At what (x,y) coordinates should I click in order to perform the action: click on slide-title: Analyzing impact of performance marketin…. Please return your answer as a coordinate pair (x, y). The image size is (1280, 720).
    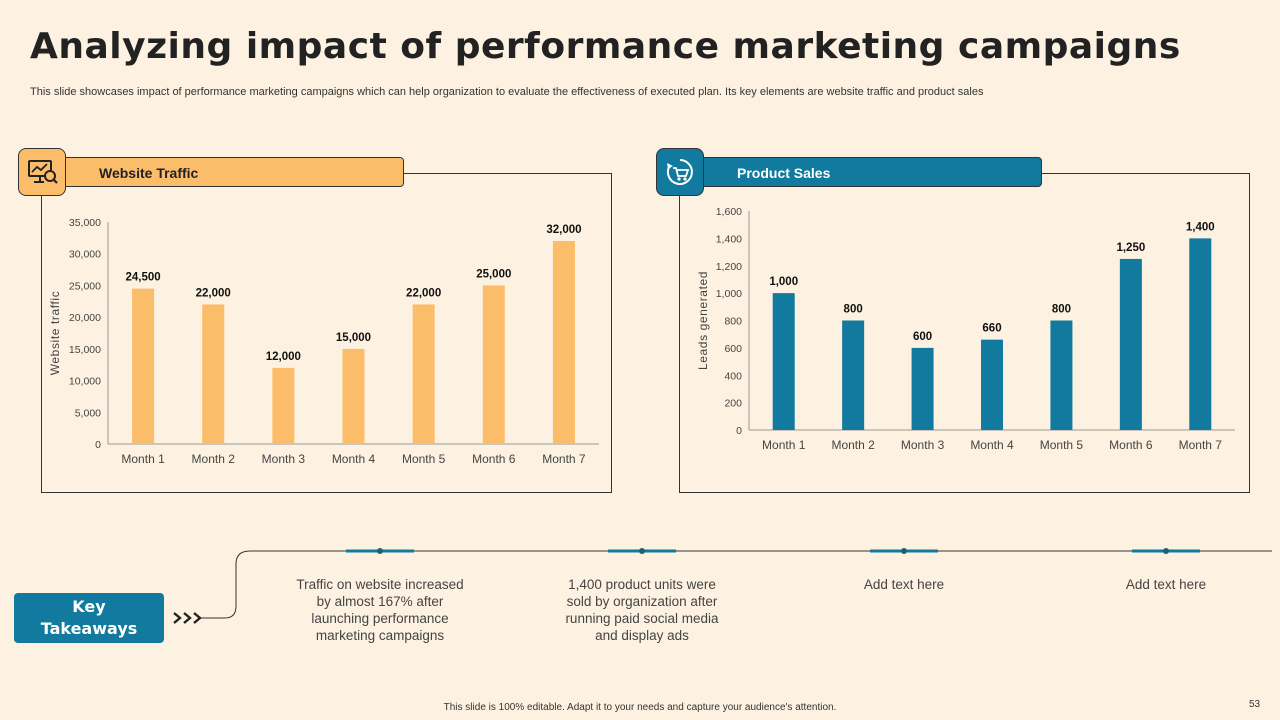
    Looking at the image, I should click on (605, 46).